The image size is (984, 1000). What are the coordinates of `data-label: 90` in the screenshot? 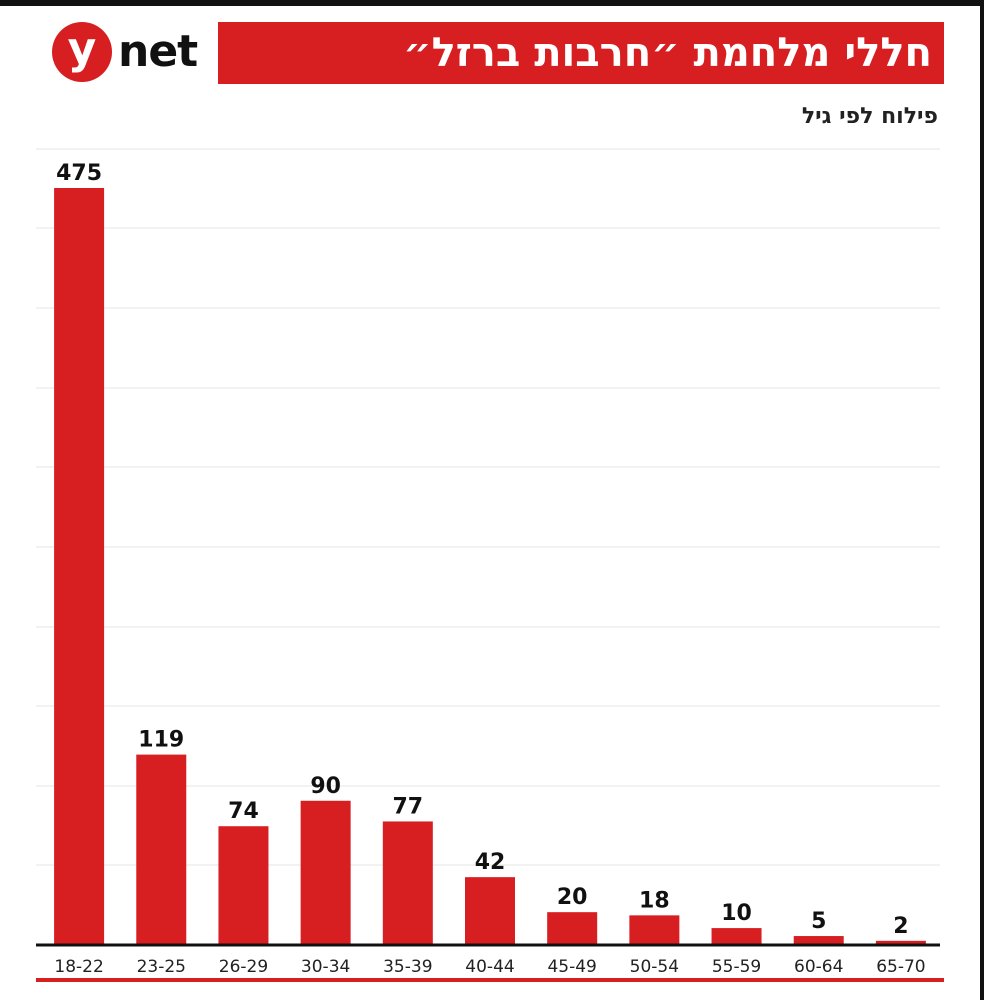 It's located at (325, 786).